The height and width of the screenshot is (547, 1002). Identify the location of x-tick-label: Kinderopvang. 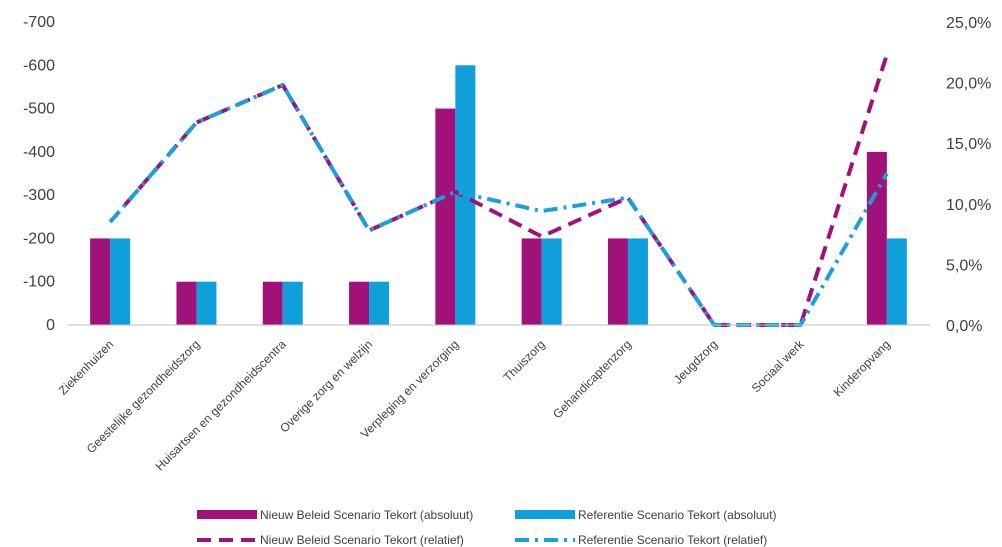
(862, 368).